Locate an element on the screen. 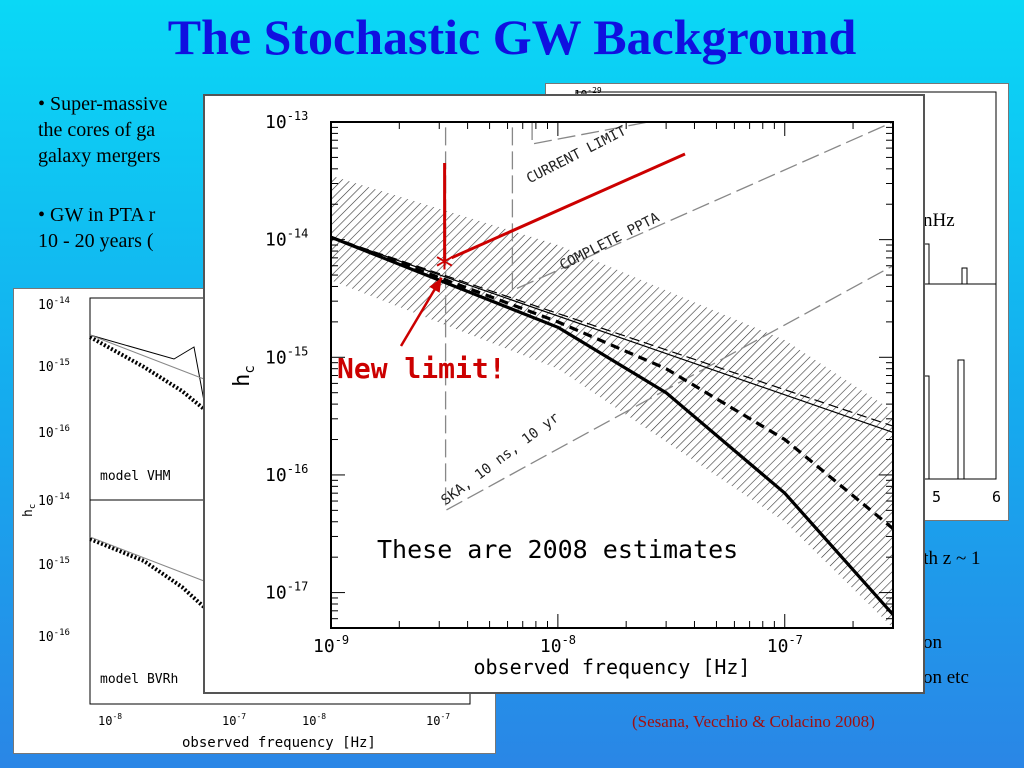 The height and width of the screenshot is (768, 1024). left-top-curve-thick is located at coordinates (147, 373).